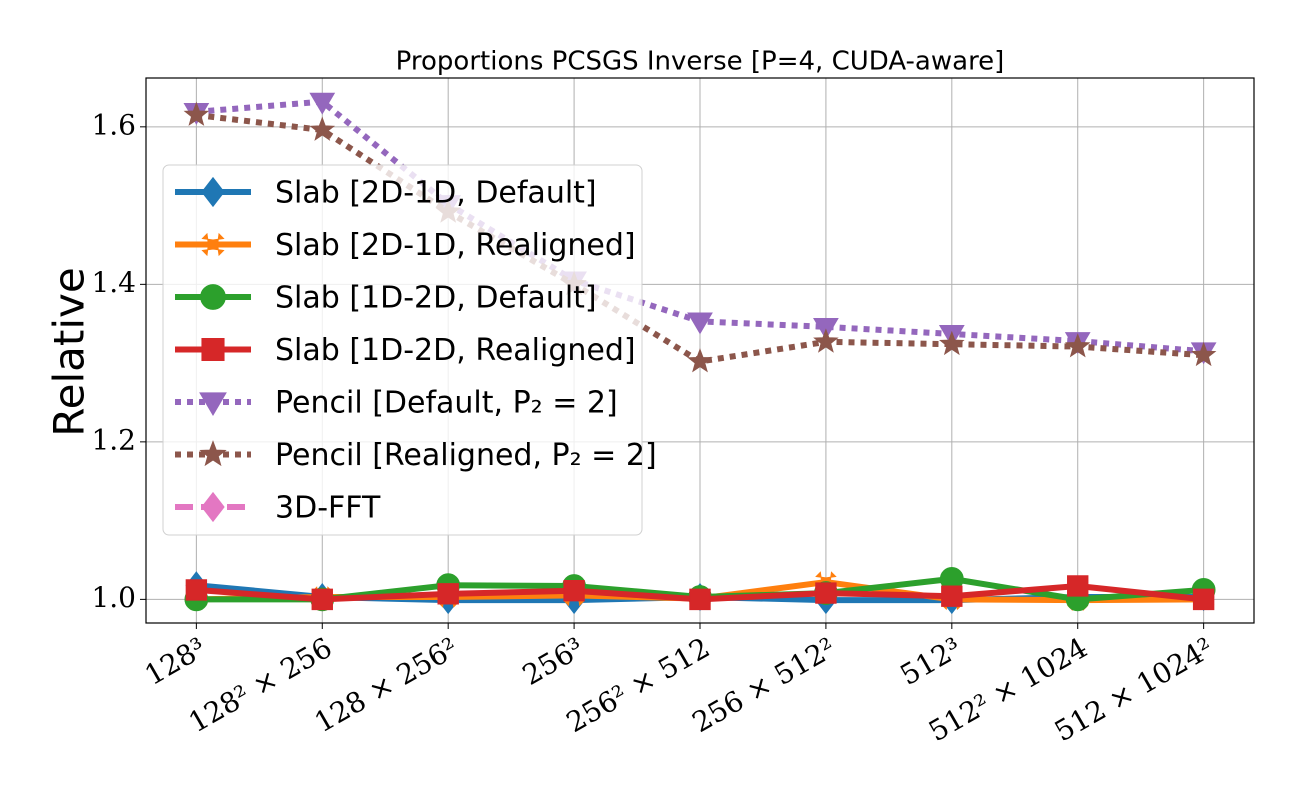  I want to click on legend-label: Slab [2D-1D, Default], so click(436, 193).